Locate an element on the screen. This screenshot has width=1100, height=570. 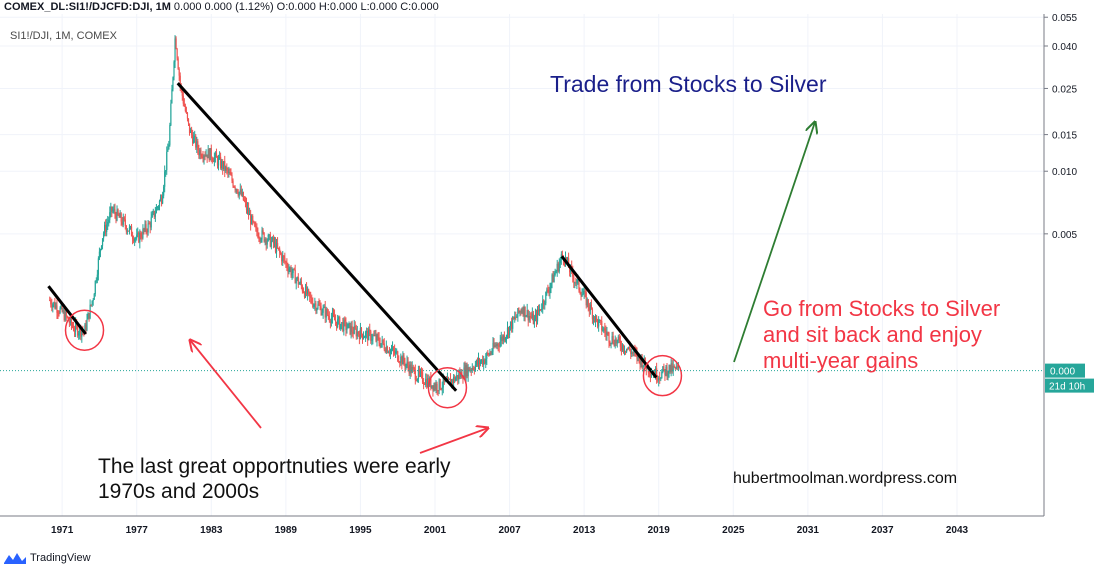
highlight-circle is located at coordinates (662, 375).